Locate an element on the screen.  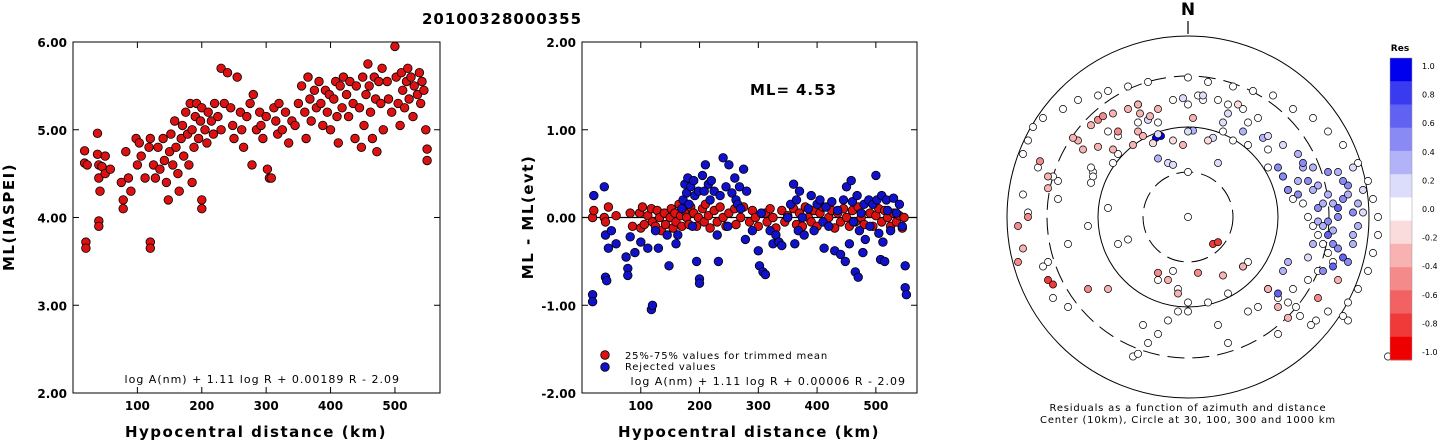
legend-label-trimmed: 25%-75% values for trimmed mean is located at coordinates (726, 356).